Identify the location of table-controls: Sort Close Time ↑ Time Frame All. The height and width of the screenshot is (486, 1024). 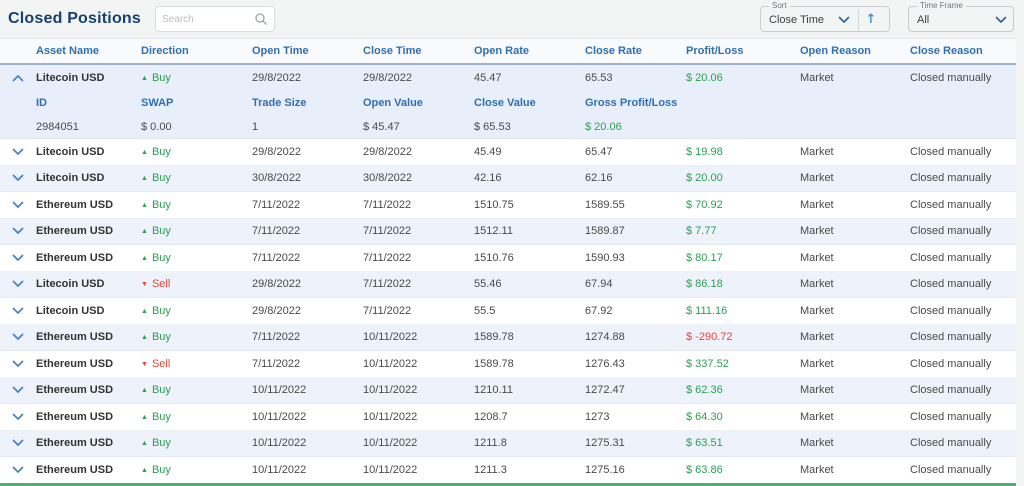
(887, 17).